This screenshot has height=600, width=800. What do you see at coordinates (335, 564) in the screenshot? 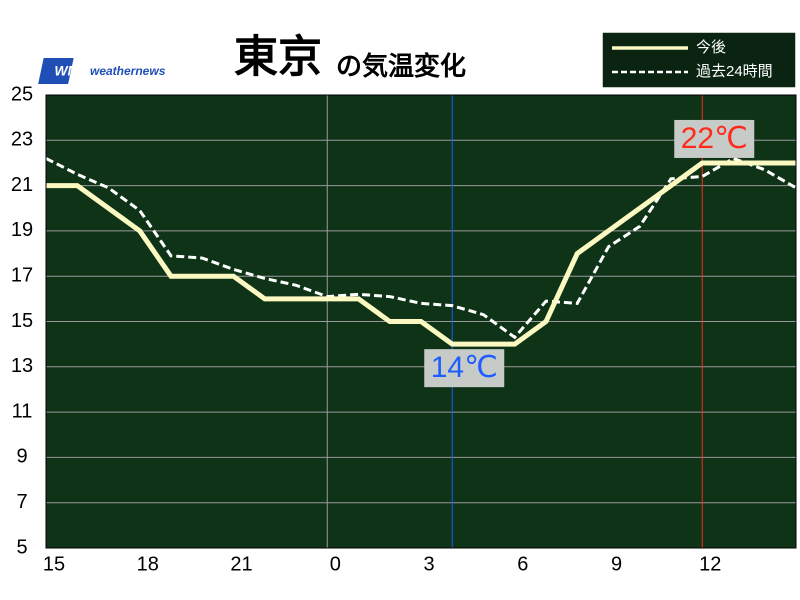
I see `x-tick-label: 0` at bounding box center [335, 564].